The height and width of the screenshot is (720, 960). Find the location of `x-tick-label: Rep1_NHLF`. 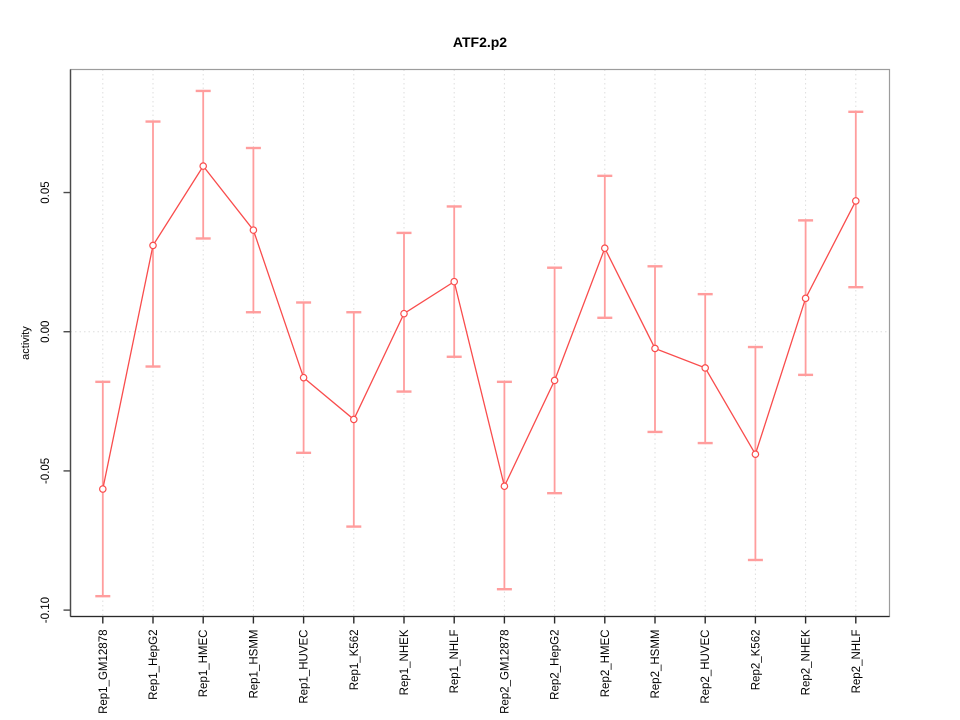

x-tick-label: Rep1_NHLF is located at coordinates (455, 662).